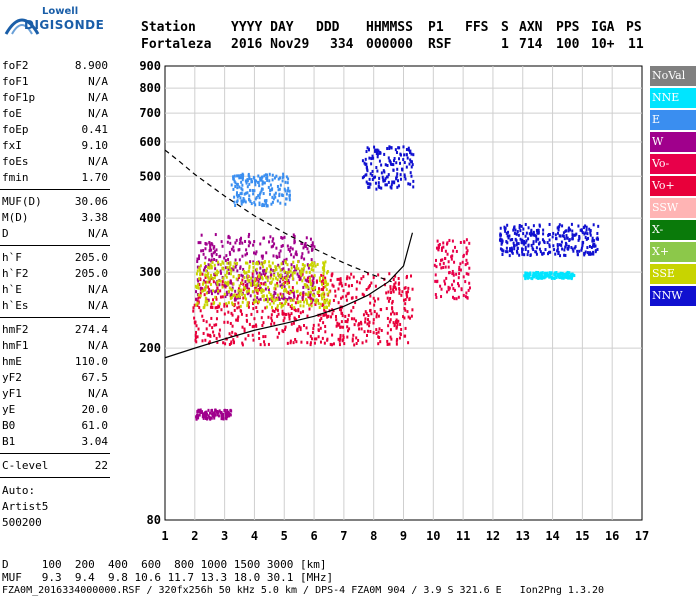  I want to click on param-name: hmE, so click(12, 361).